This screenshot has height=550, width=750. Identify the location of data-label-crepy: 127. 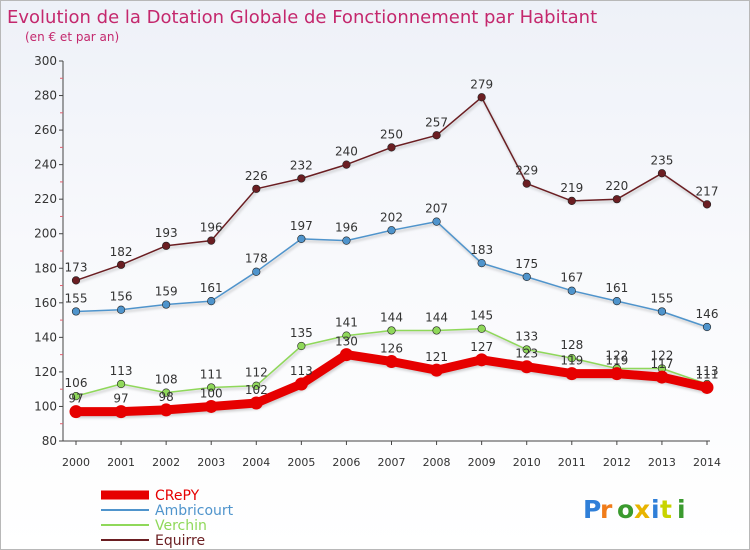
(481, 347).